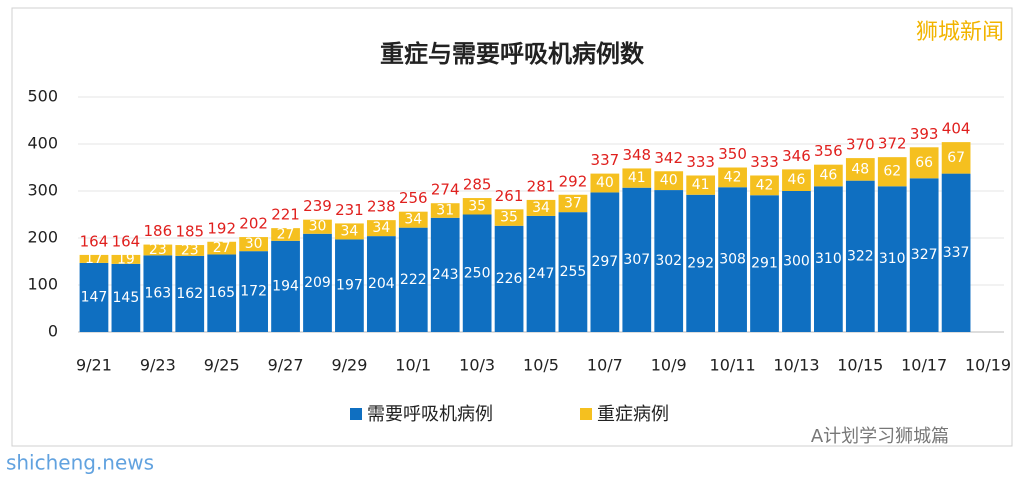 The width and height of the screenshot is (1027, 483). I want to click on value-label: 243, so click(445, 275).